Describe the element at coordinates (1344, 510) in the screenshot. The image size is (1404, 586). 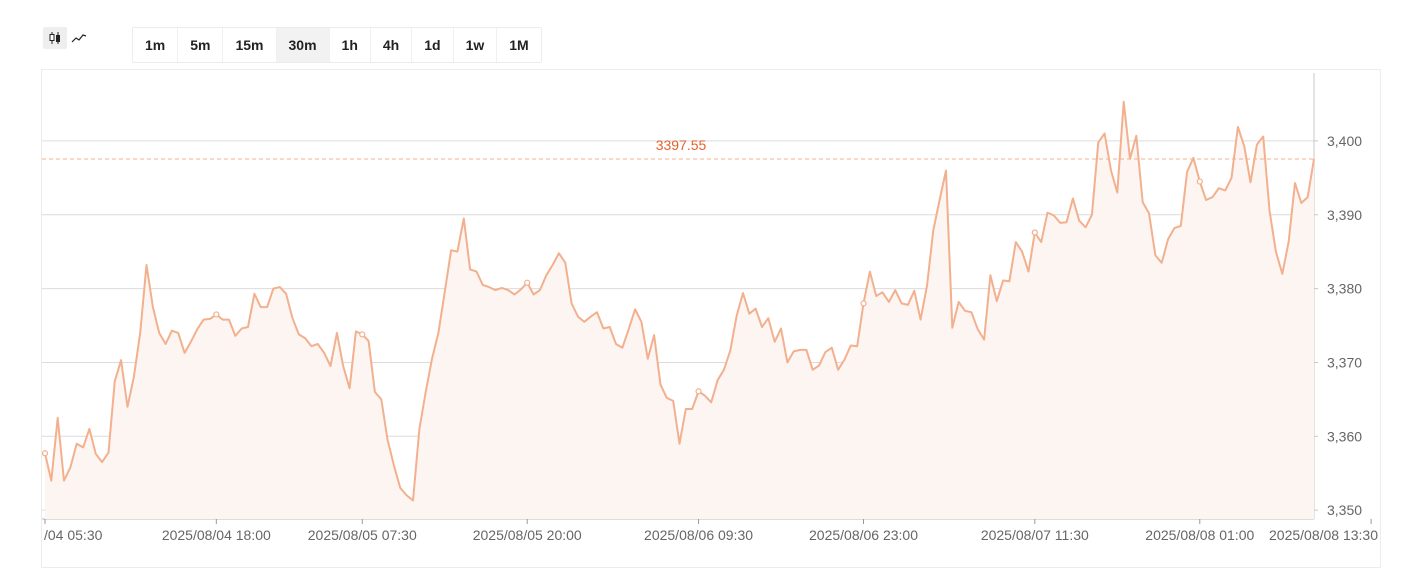
I see `y-tick-label: 3,350` at that location.